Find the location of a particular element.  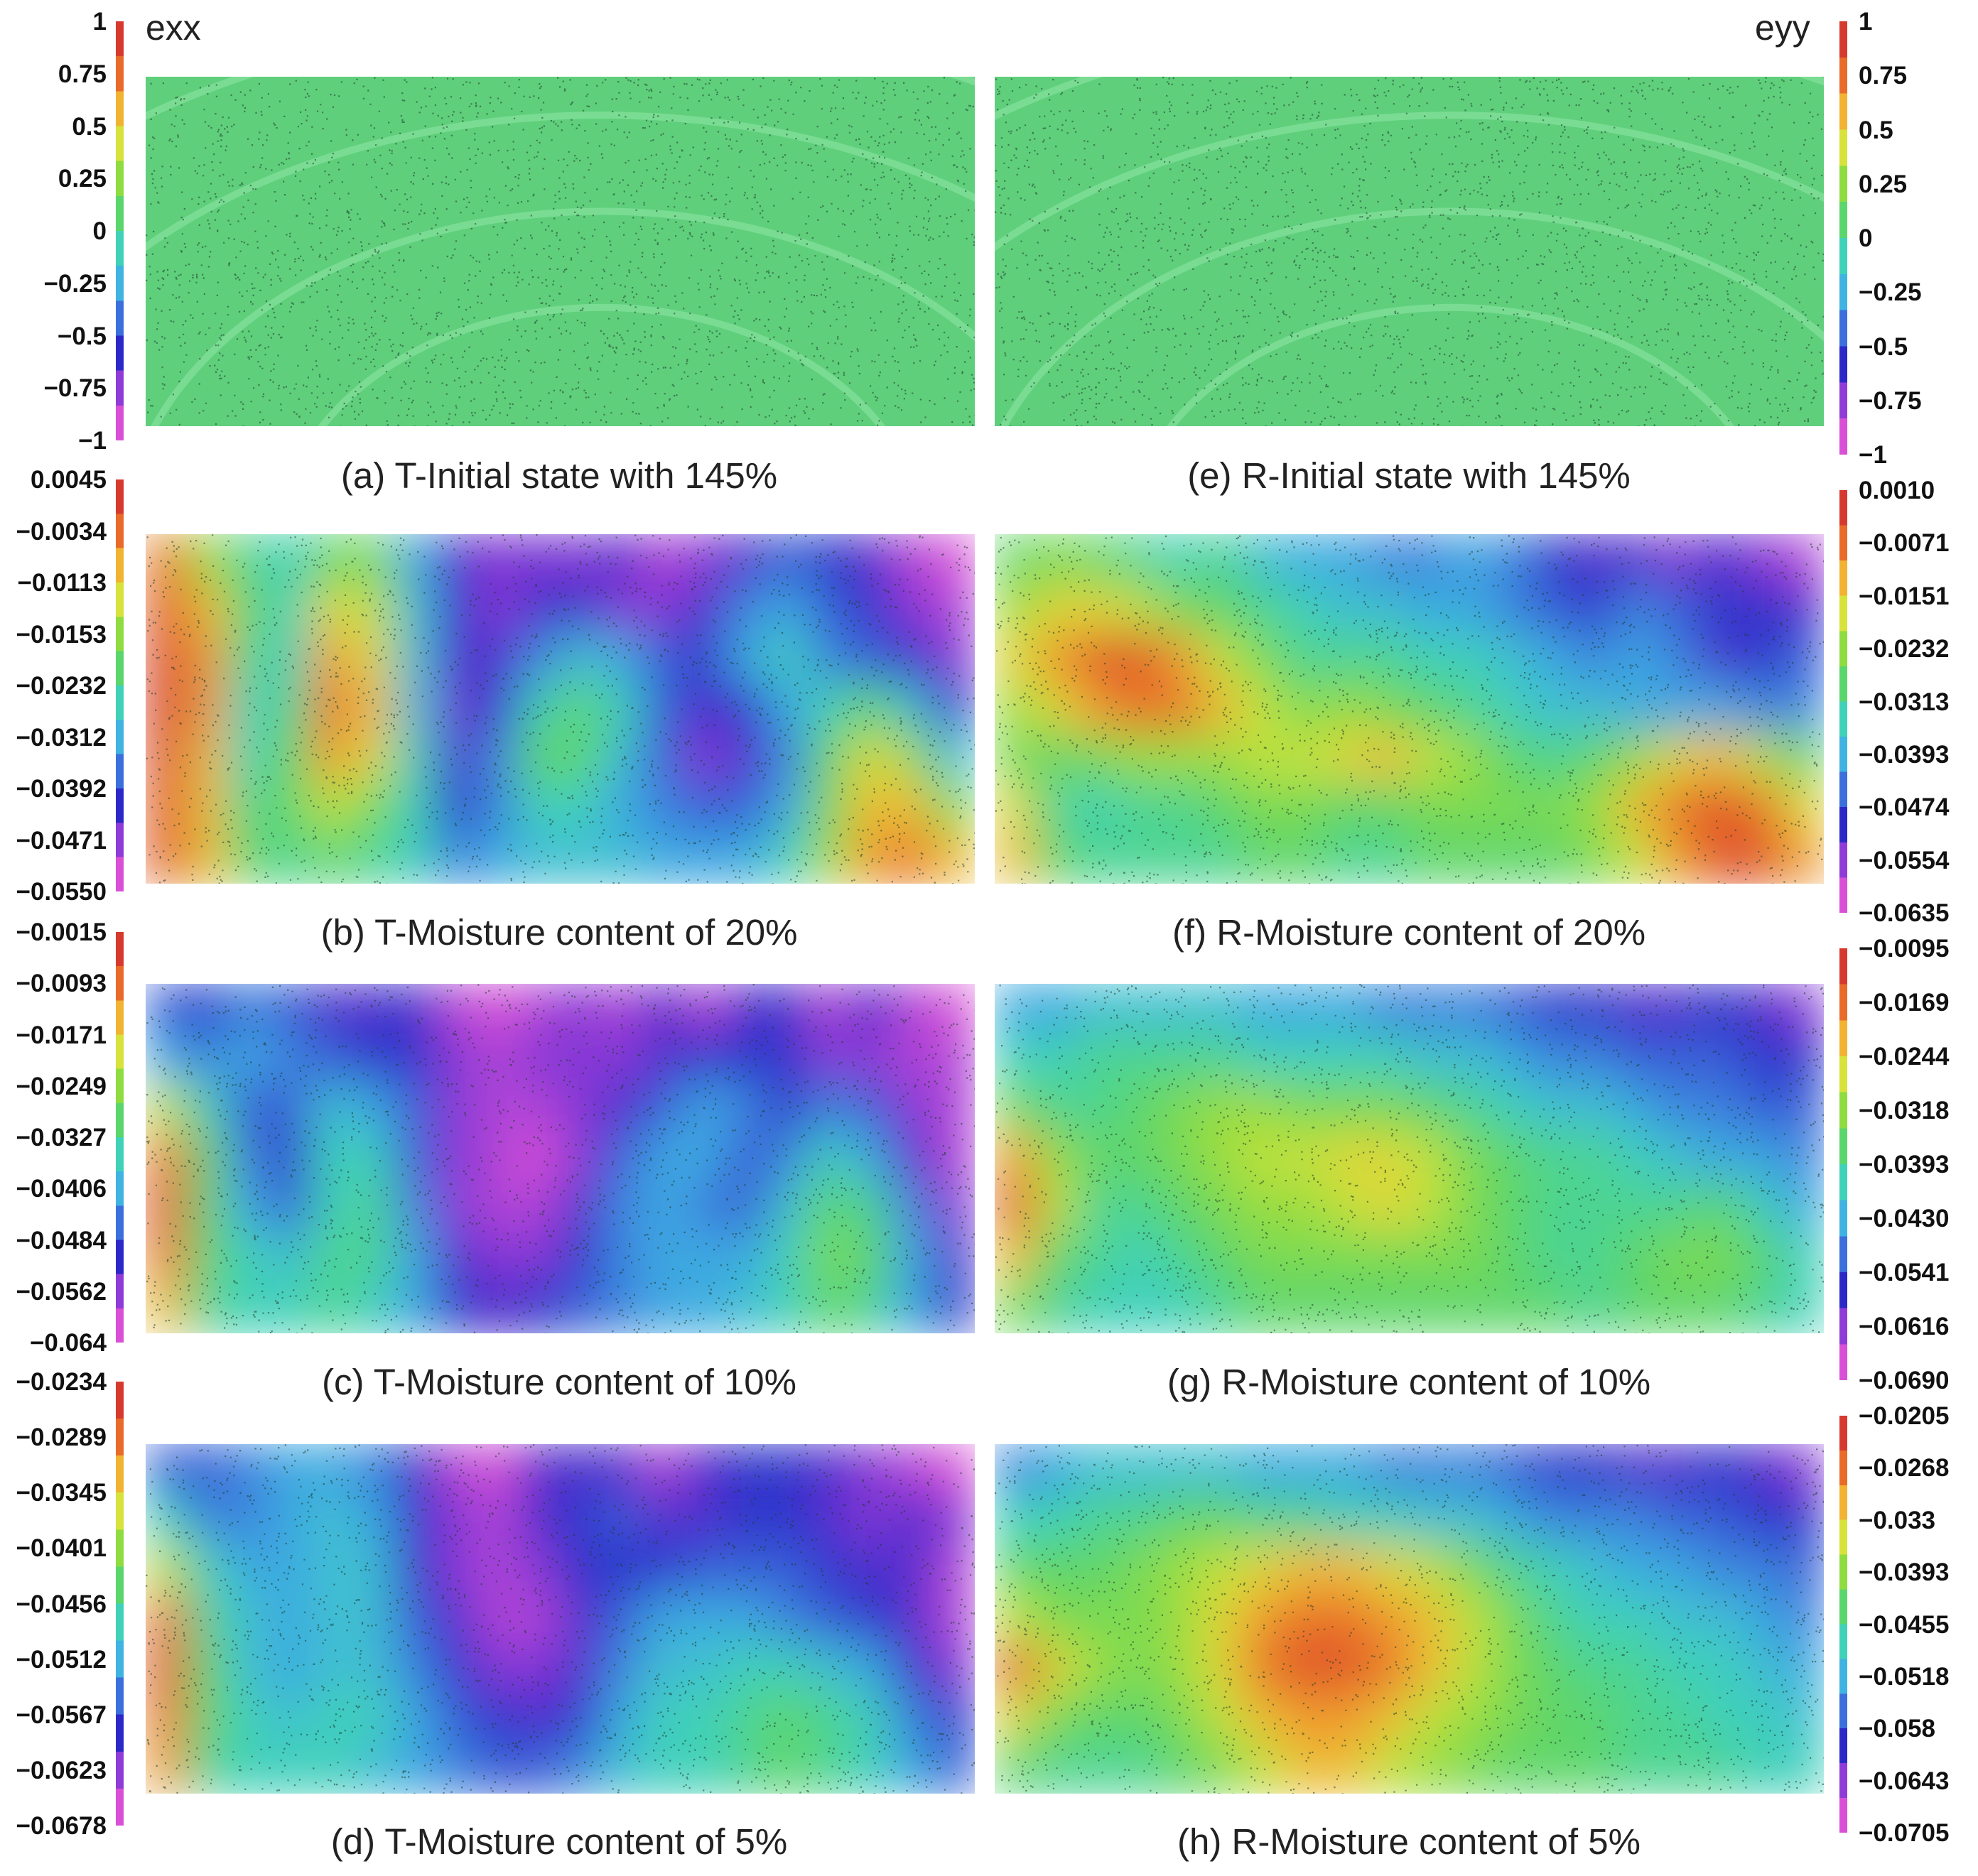

colorbar-tick-label: −0.0512 is located at coordinates (61, 1659).